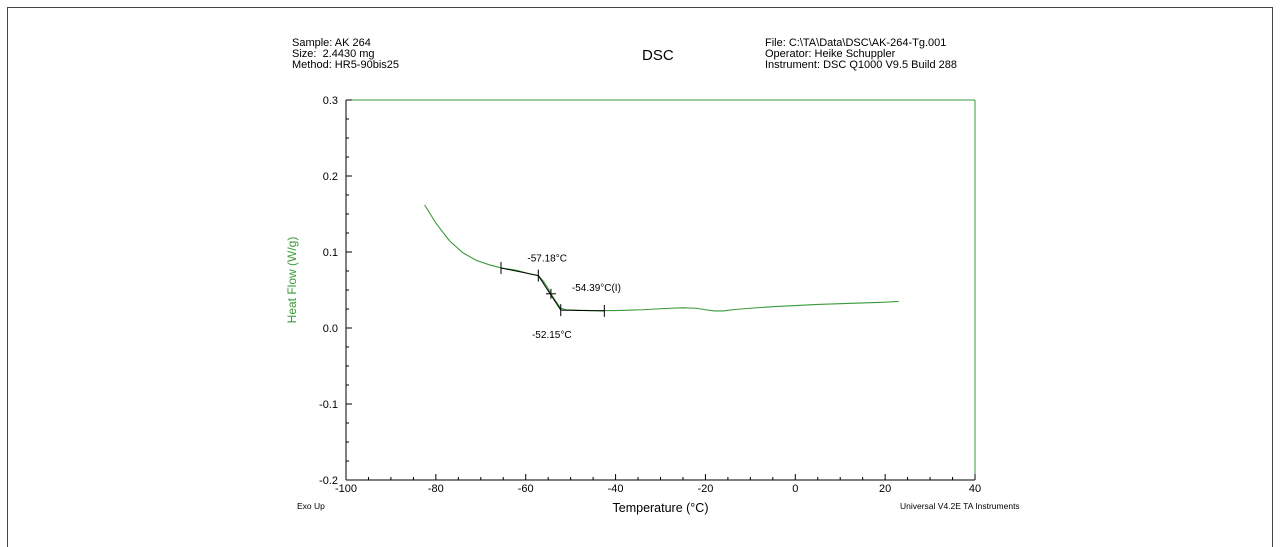 Image resolution: width=1281 pixels, height=547 pixels. What do you see at coordinates (661, 508) in the screenshot?
I see `x-axis-label: Temperature (°C)` at bounding box center [661, 508].